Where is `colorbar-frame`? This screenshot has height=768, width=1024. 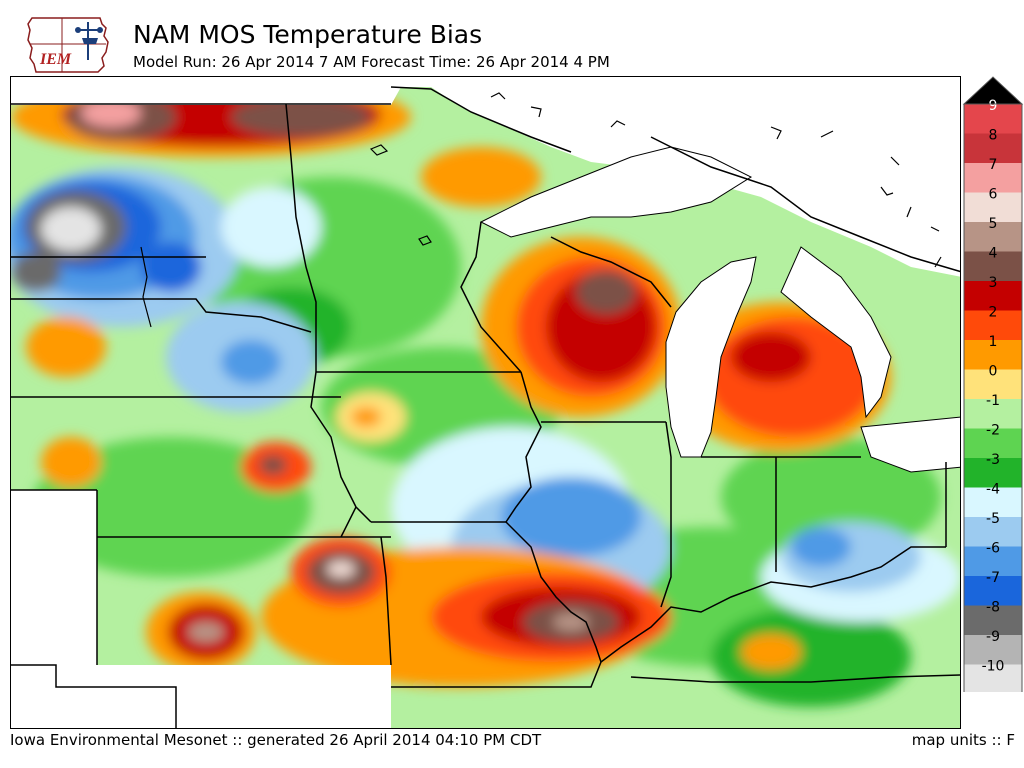
colorbar-frame is located at coordinates (993, 397).